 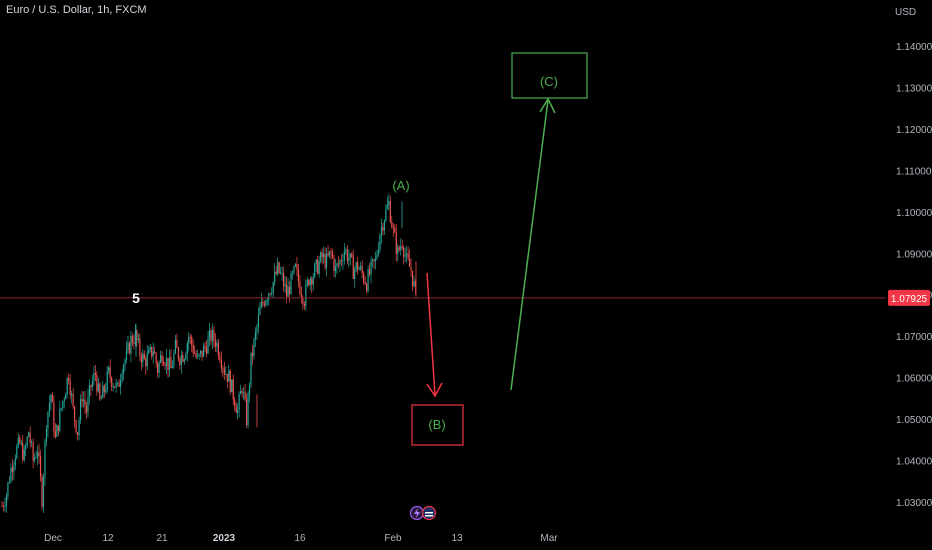 What do you see at coordinates (393, 538) in the screenshot?
I see `x-tick-label: Feb` at bounding box center [393, 538].